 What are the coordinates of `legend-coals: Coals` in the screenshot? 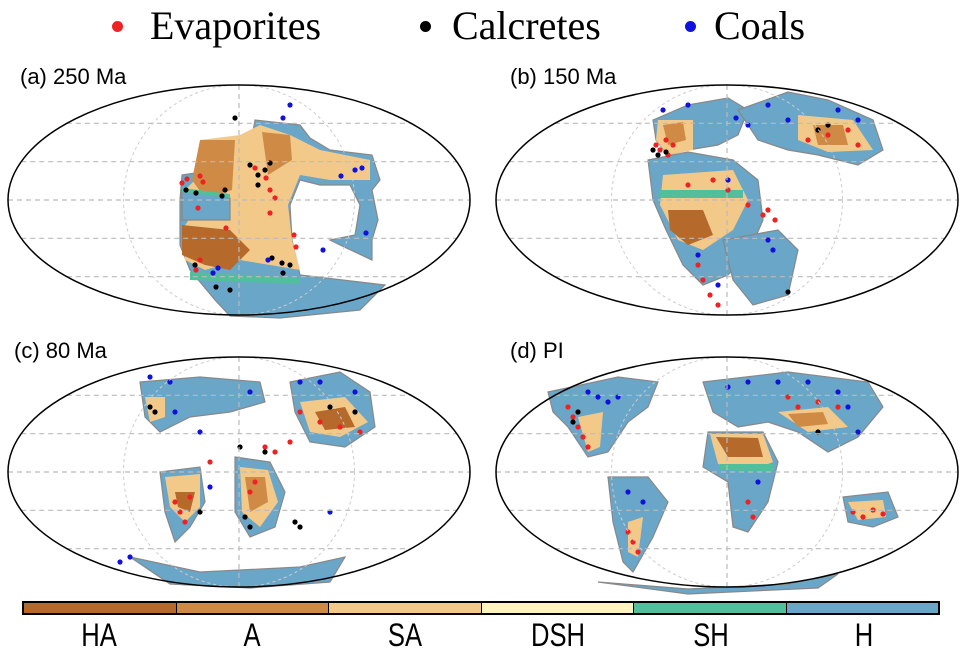 It's located at (760, 25).